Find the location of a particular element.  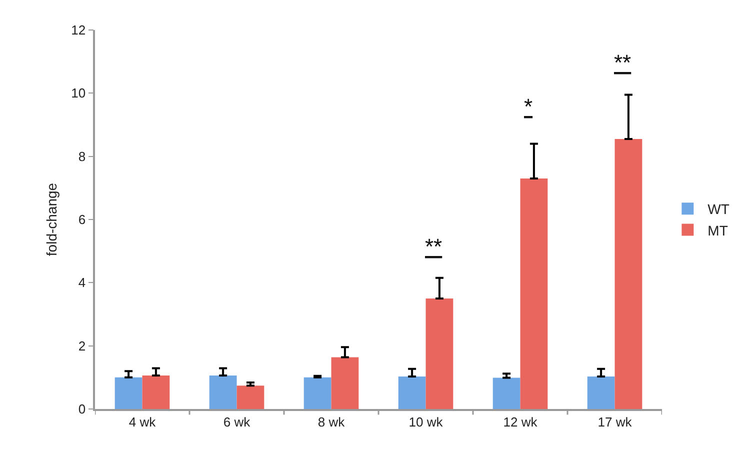

y-tick-label: 6 is located at coordinates (82, 220).